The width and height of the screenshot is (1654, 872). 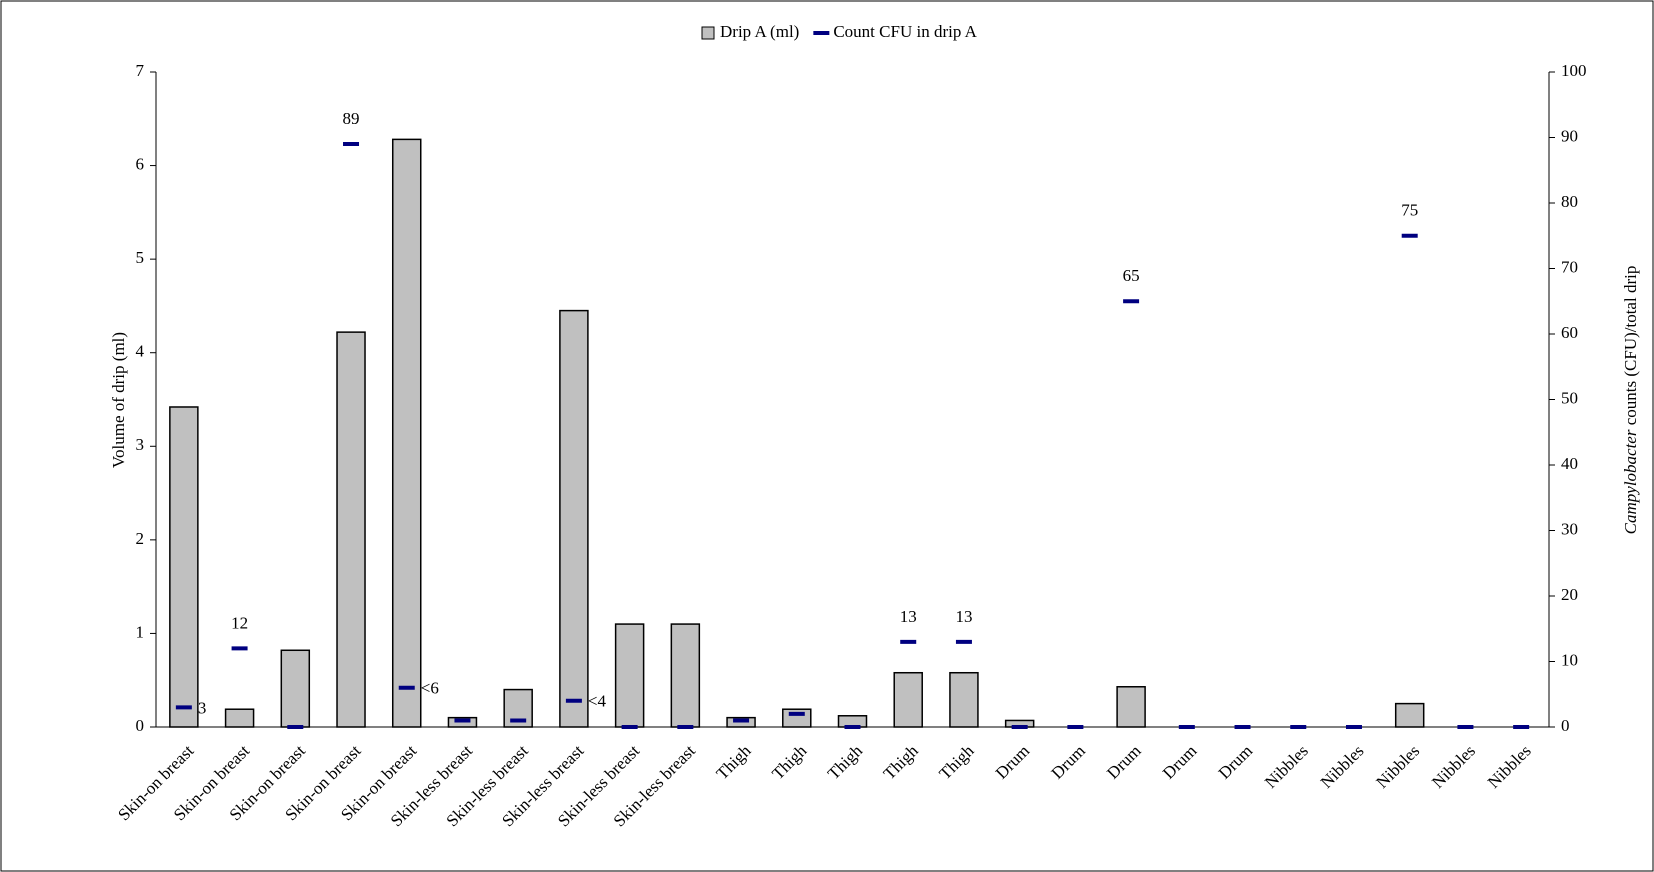 What do you see at coordinates (140, 257) in the screenshot?
I see `y-tick-label: 5` at bounding box center [140, 257].